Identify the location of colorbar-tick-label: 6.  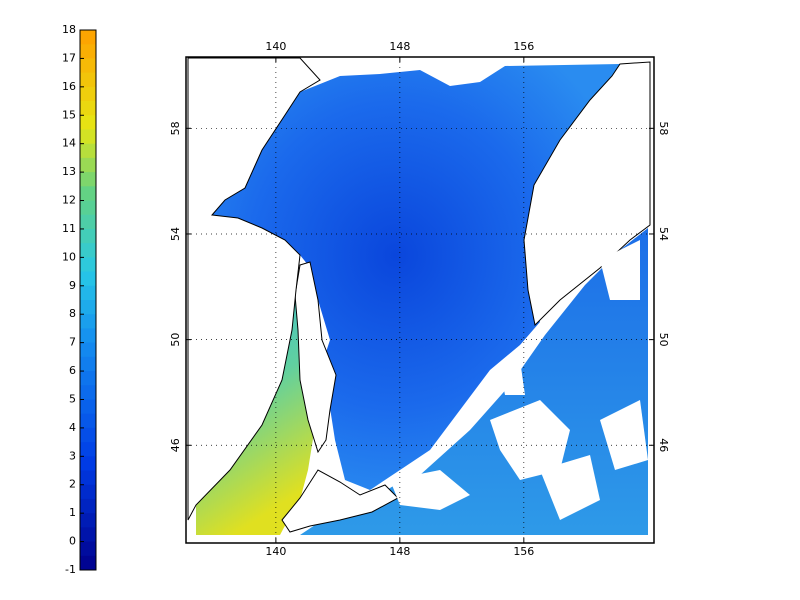
(72, 370).